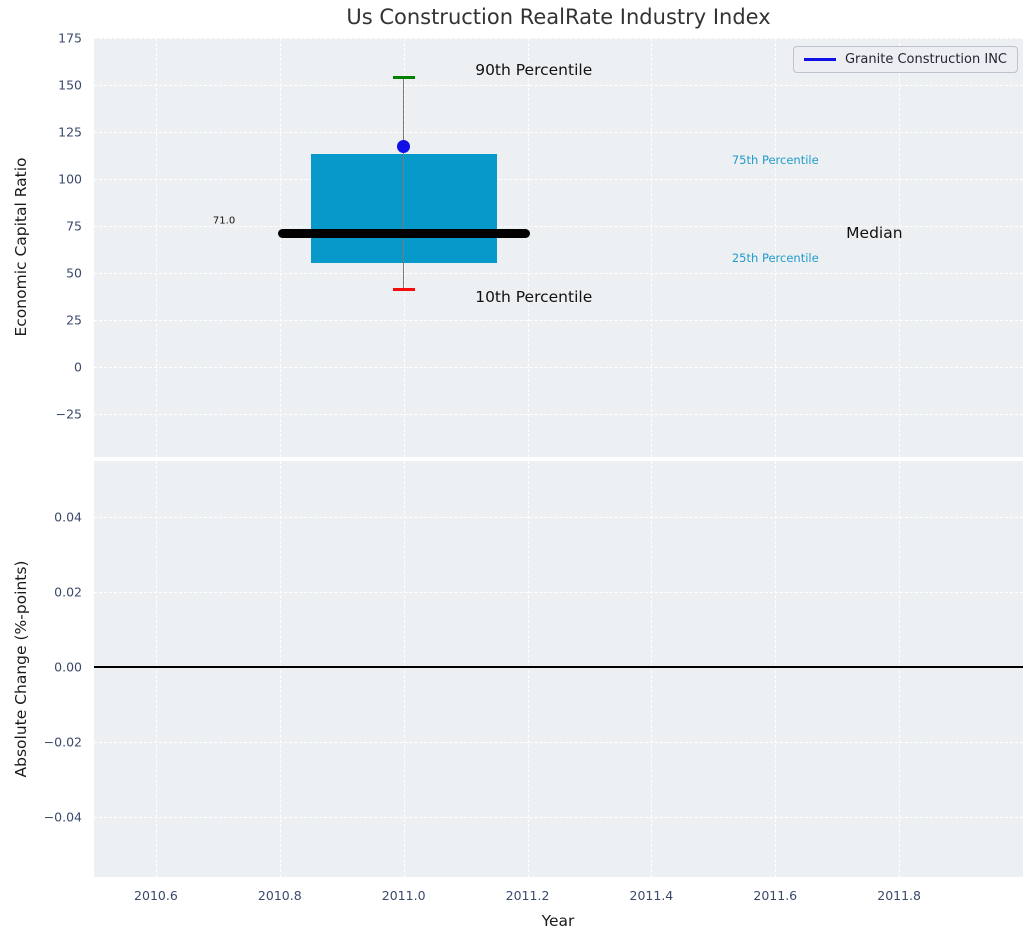 This screenshot has width=1034, height=942. What do you see at coordinates (558, 921) in the screenshot?
I see `x-axis-label: Year` at bounding box center [558, 921].